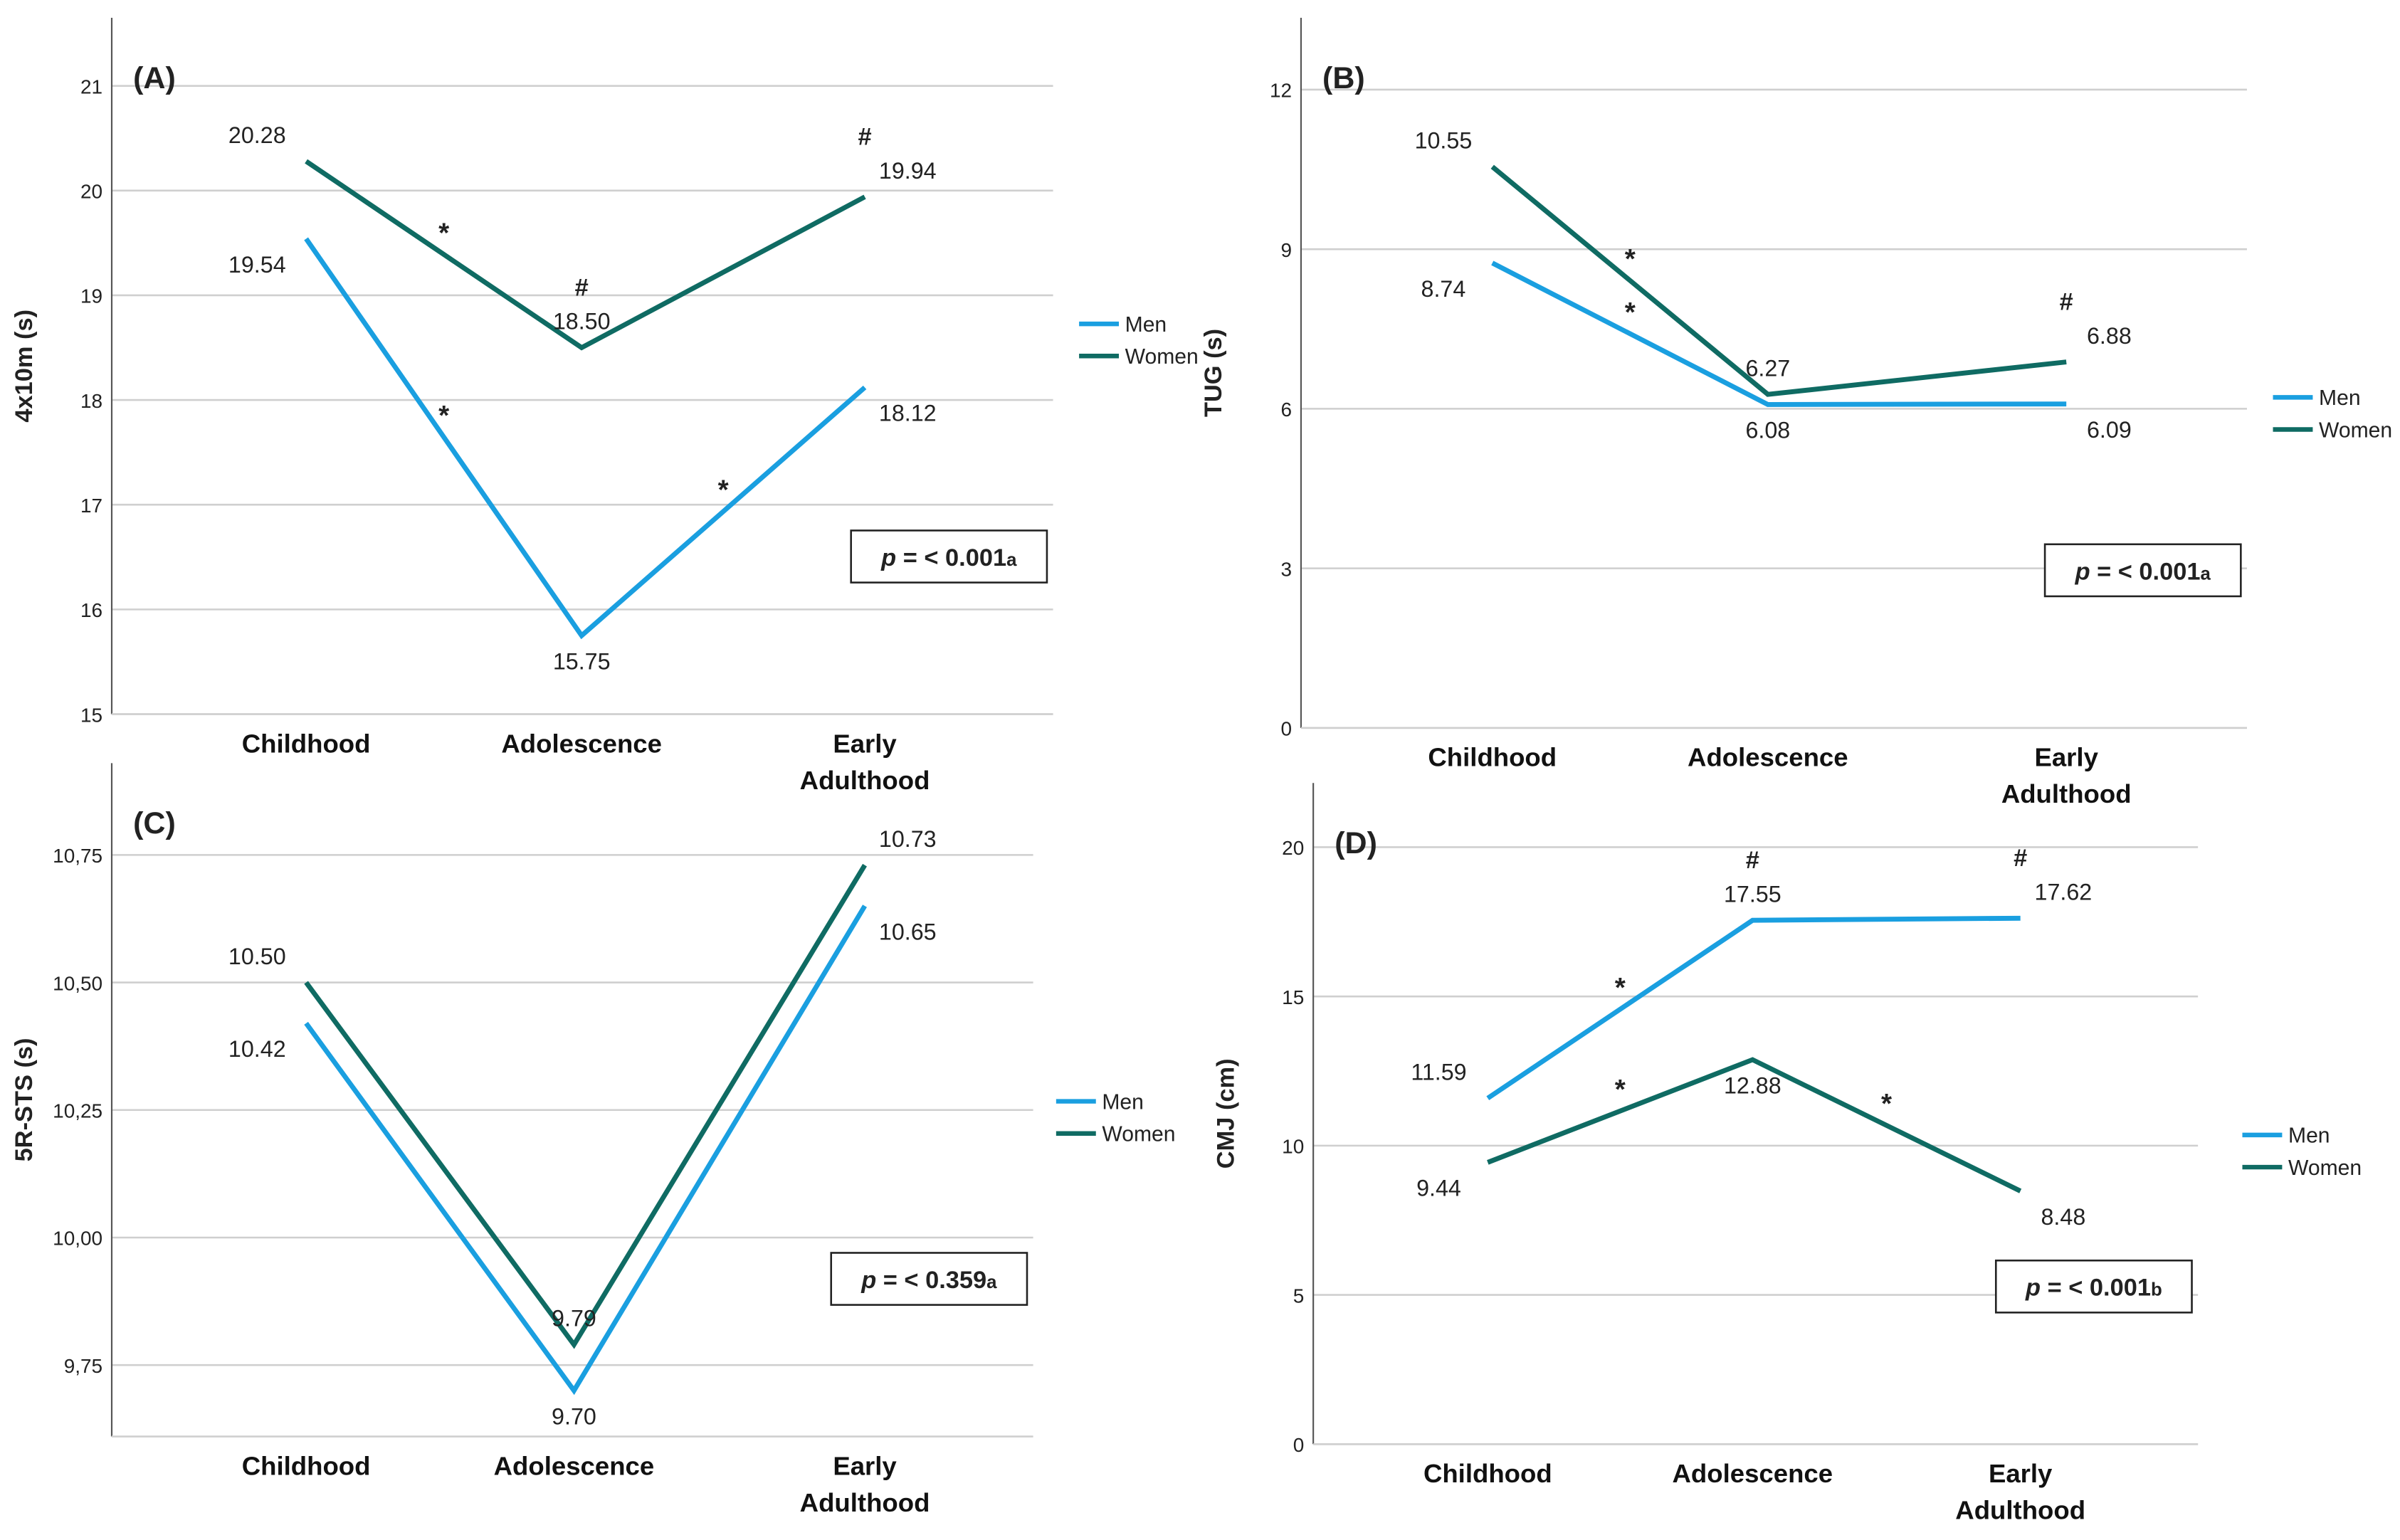 The height and width of the screenshot is (1540, 2400). I want to click on y-tick-label: 21, so click(91, 86).